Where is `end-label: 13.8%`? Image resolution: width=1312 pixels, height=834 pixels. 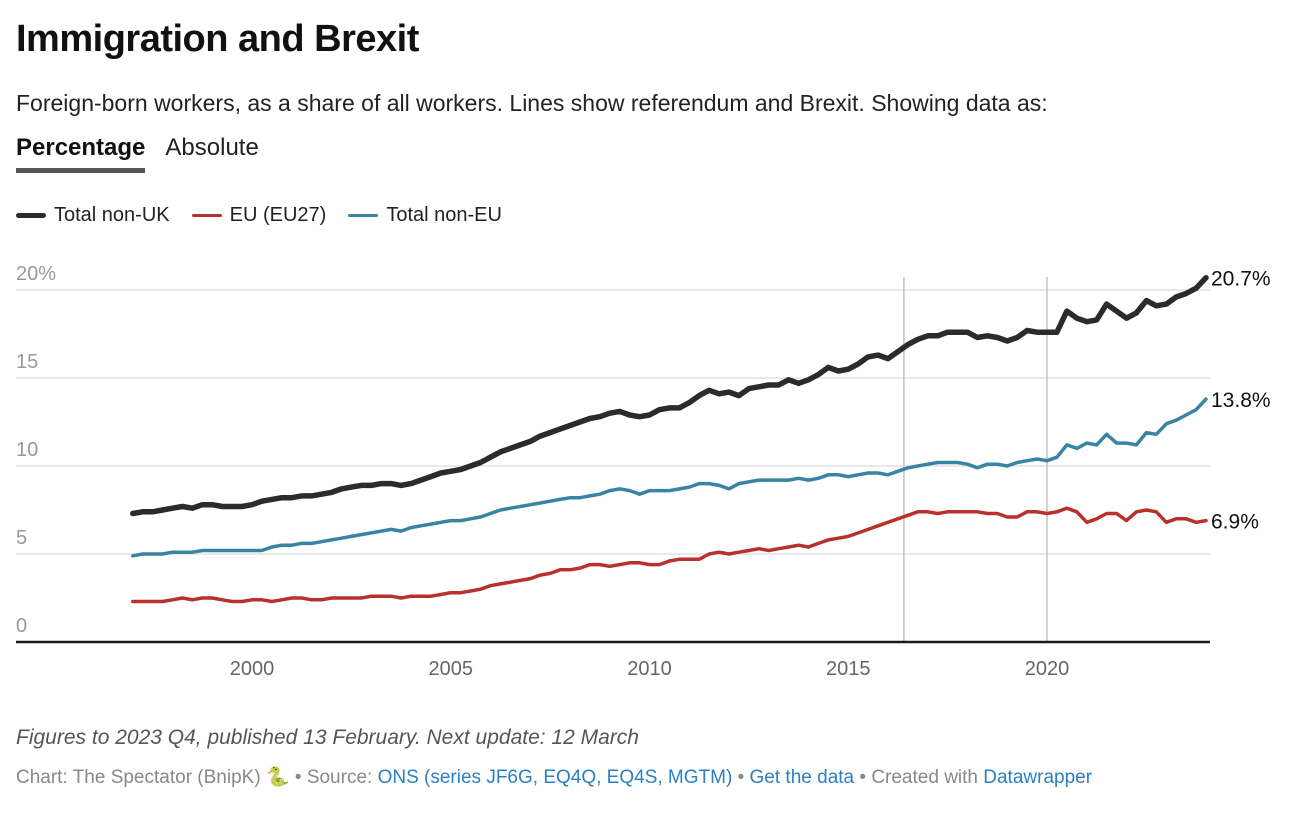
end-label: 13.8% is located at coordinates (1241, 400).